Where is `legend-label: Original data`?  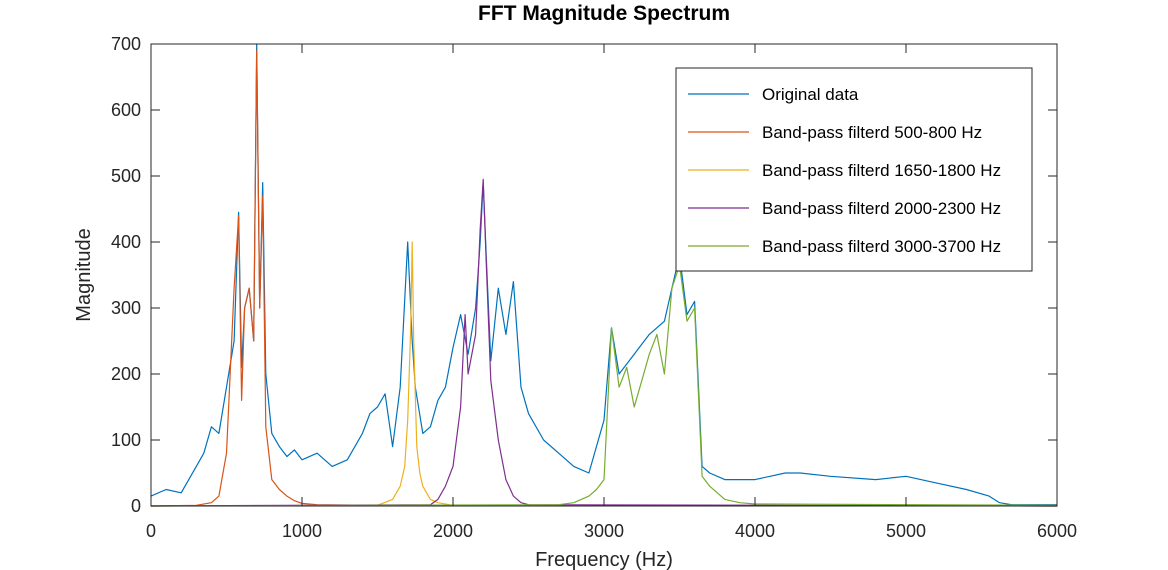 legend-label: Original data is located at coordinates (810, 94).